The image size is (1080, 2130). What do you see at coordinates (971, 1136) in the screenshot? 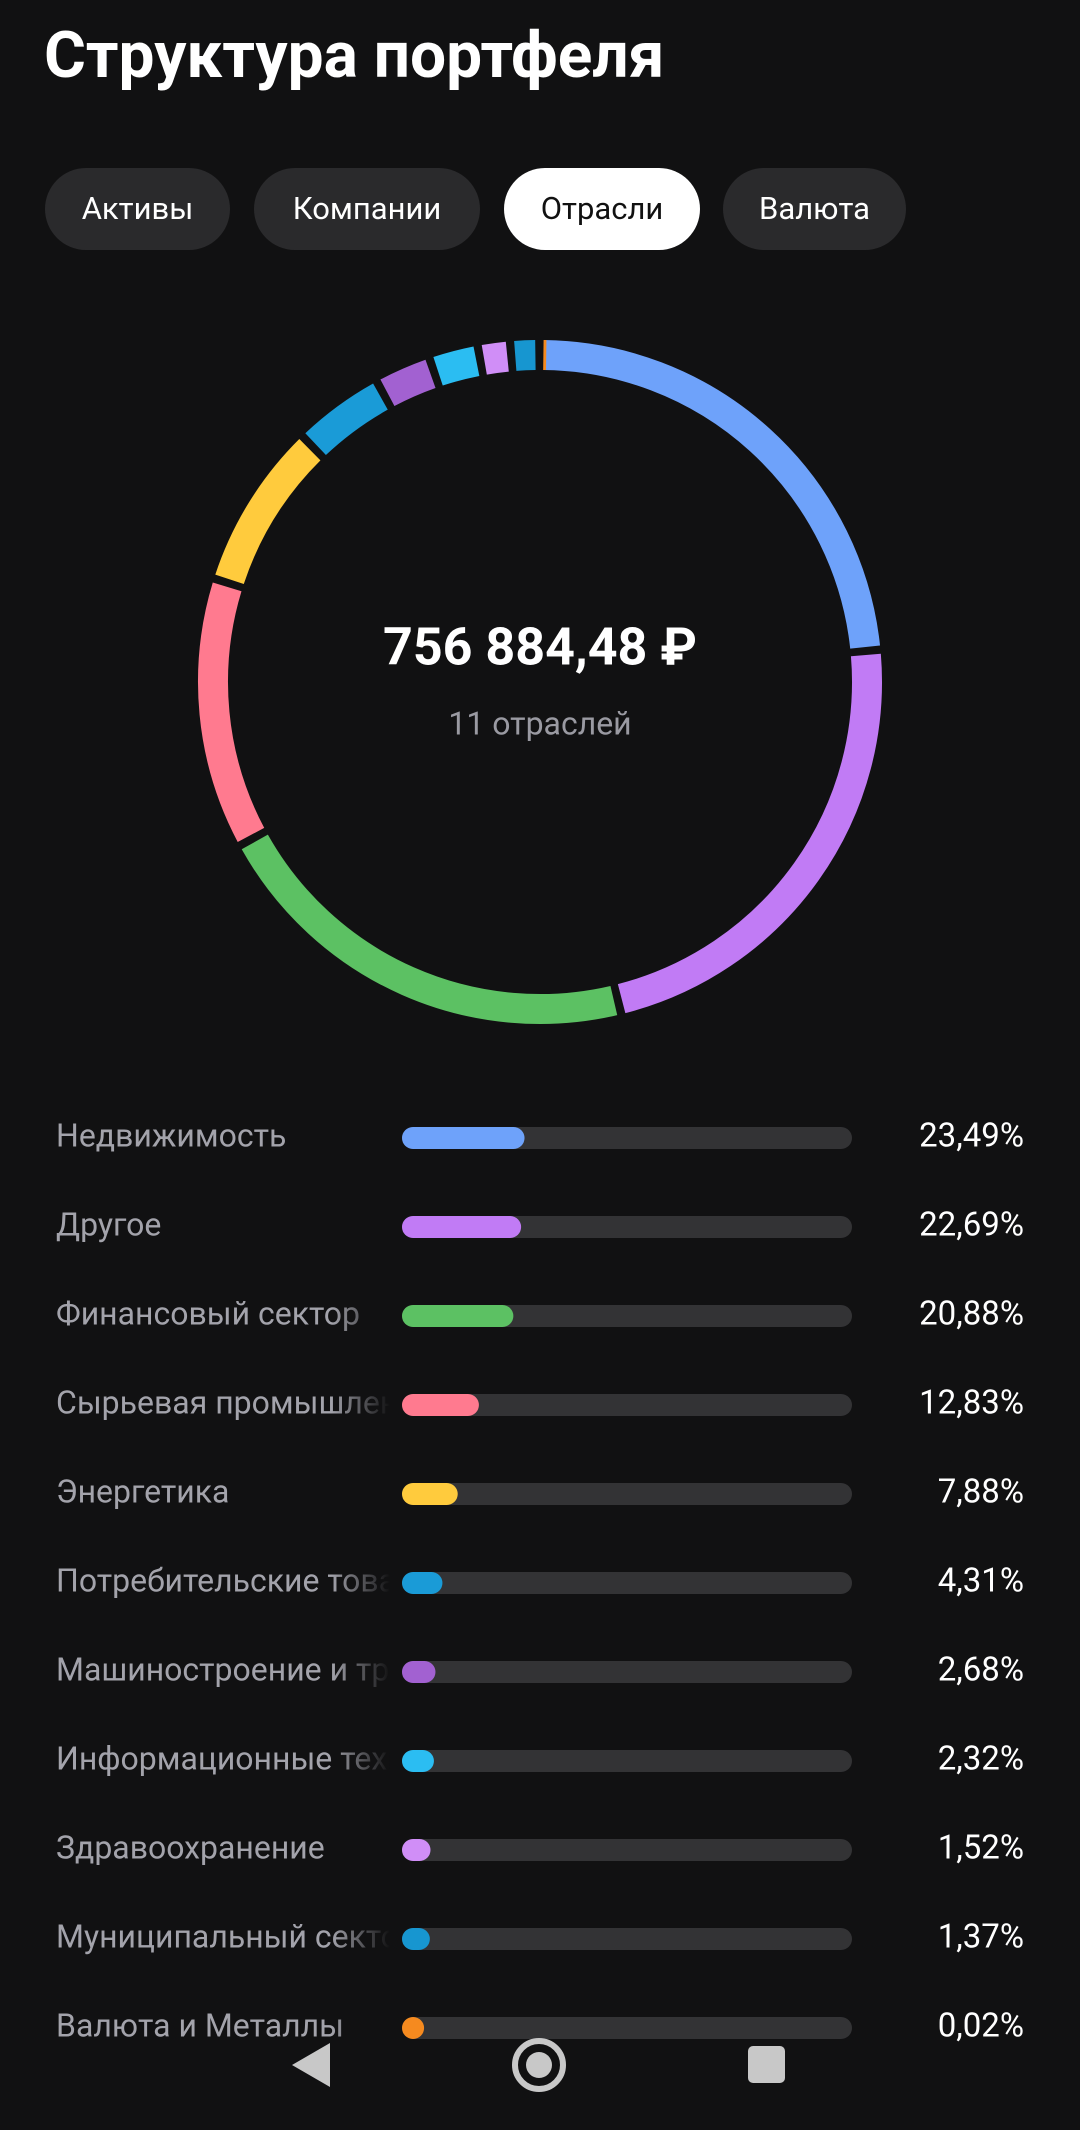
I see `percent-label: 23,49%` at bounding box center [971, 1136].